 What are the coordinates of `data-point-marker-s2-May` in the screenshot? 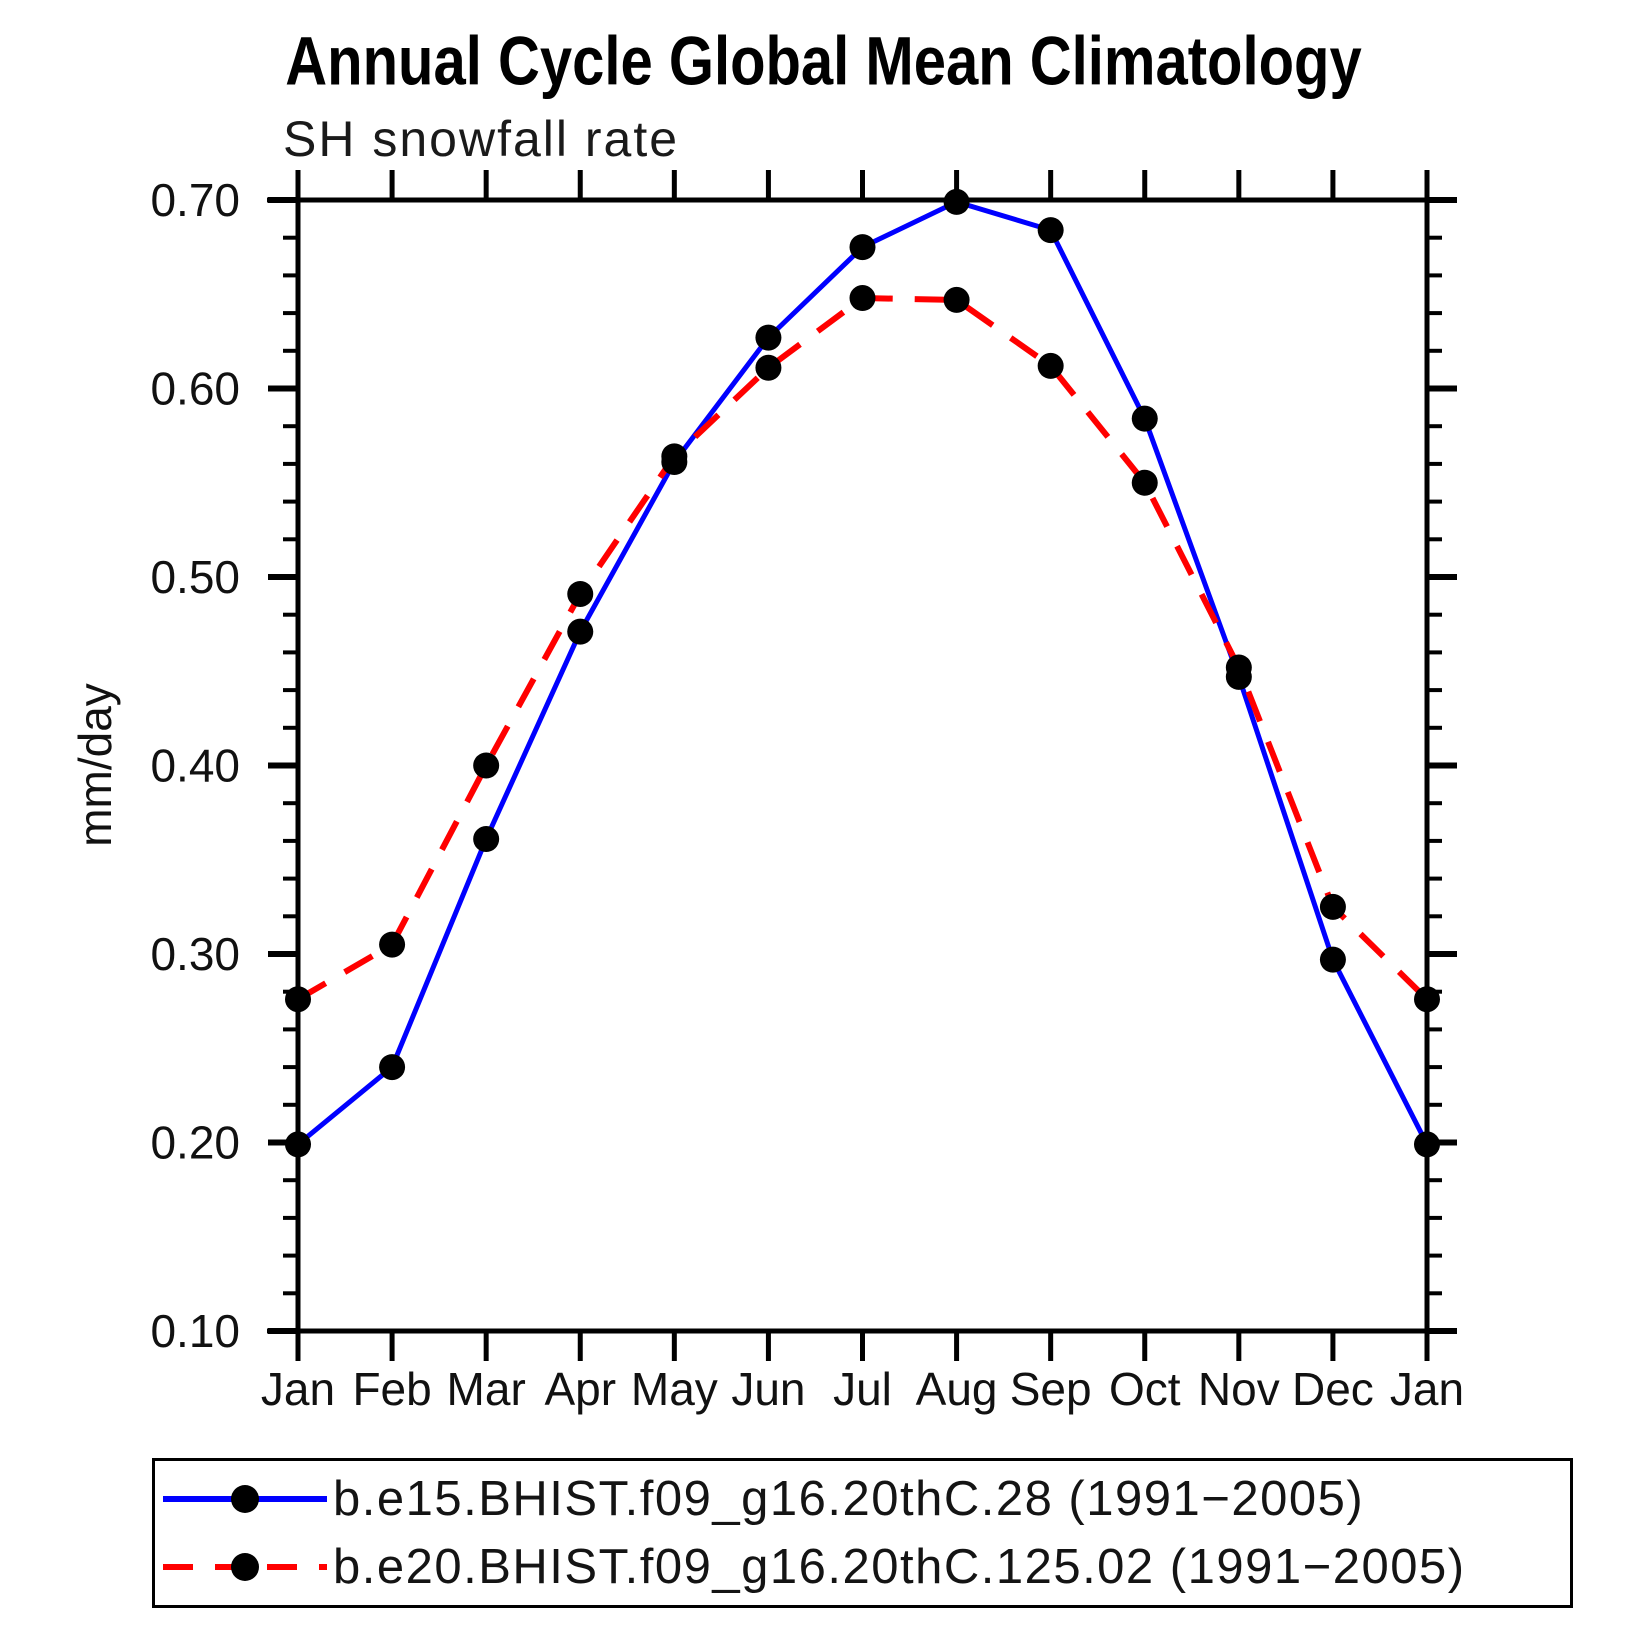 It's located at (674, 456).